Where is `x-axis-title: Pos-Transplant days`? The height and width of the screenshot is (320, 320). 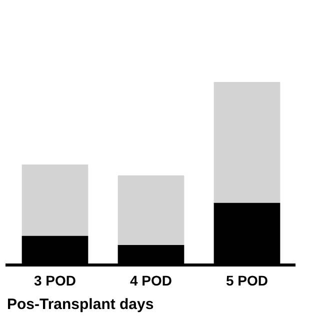
x-axis-title: Pos-Transplant days is located at coordinates (80, 305).